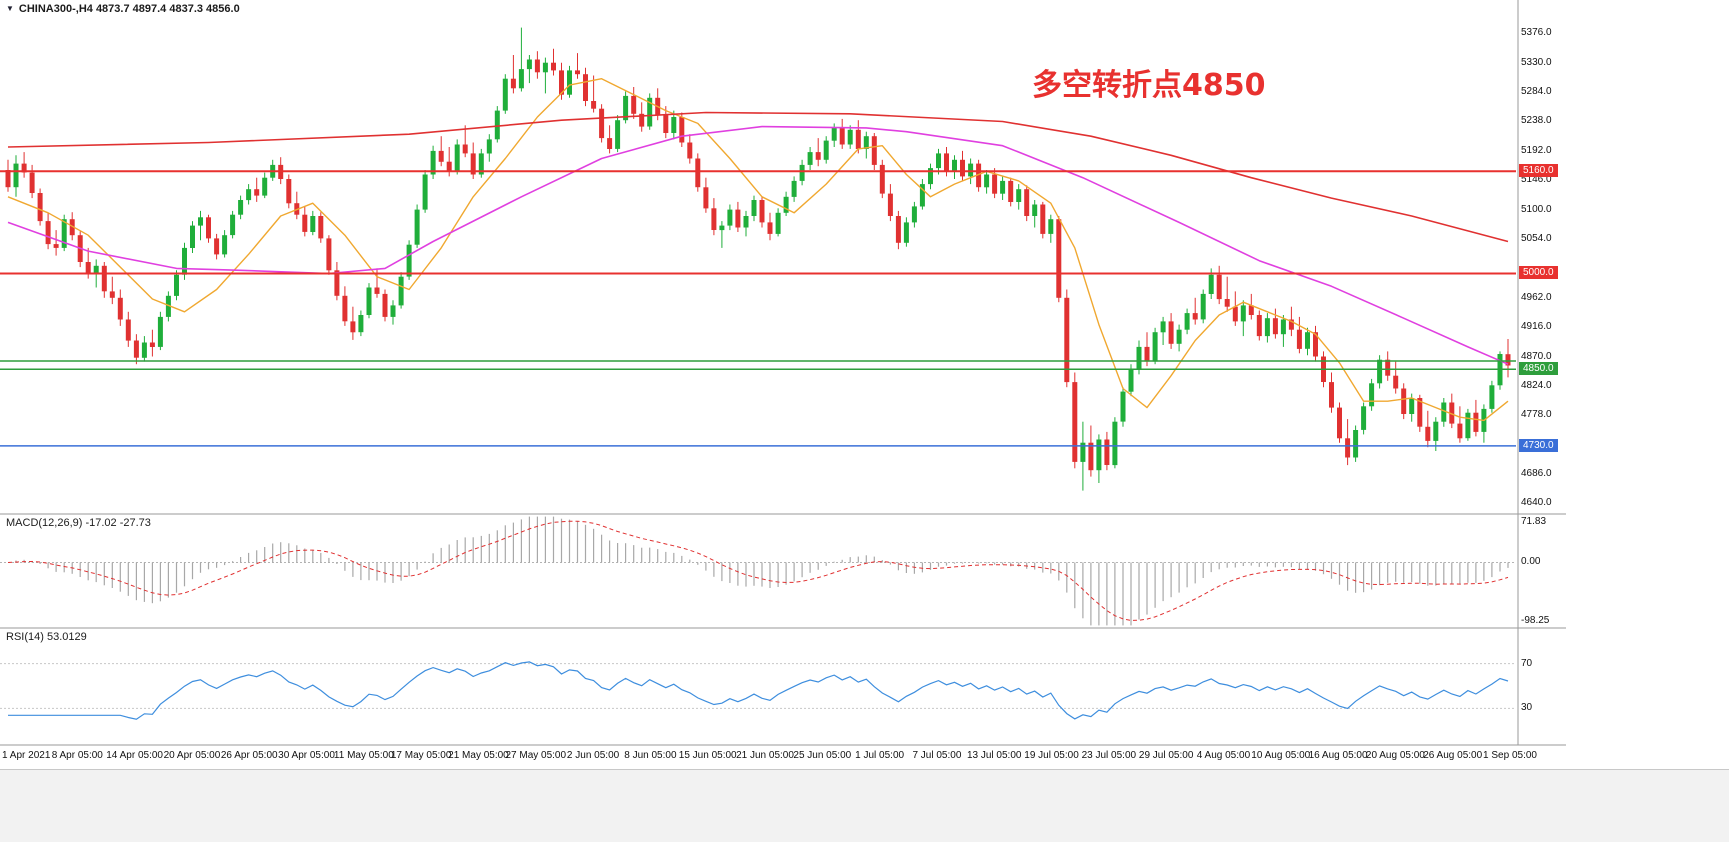 Image resolution: width=1729 pixels, height=842 pixels. What do you see at coordinates (864, 805) in the screenshot?
I see `bottom-margin` at bounding box center [864, 805].